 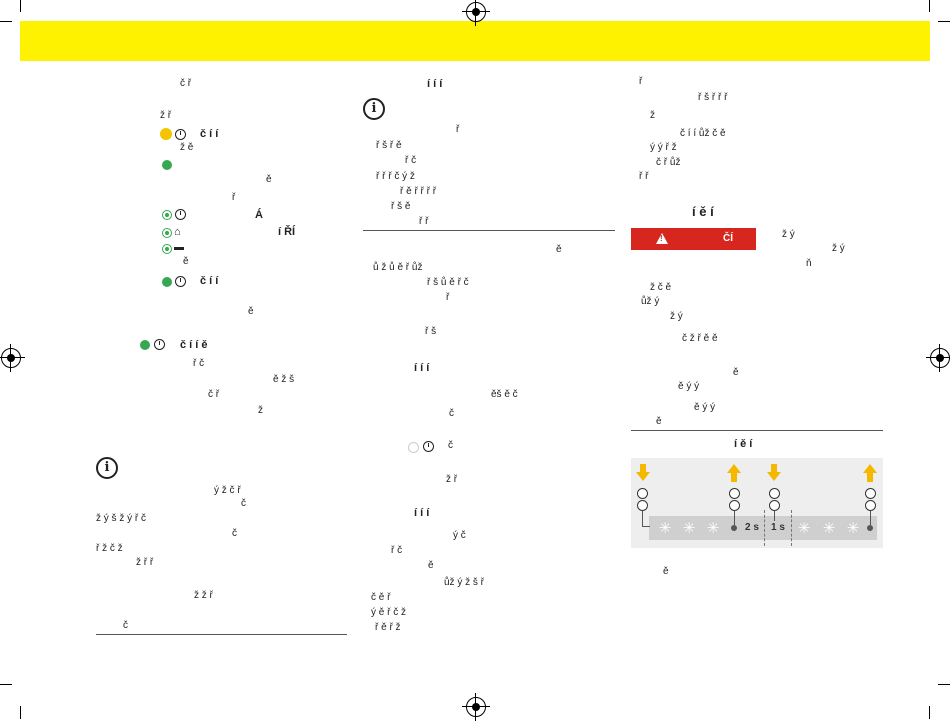 What do you see at coordinates (666, 571) in the screenshot?
I see `figure-caption: ě` at bounding box center [666, 571].